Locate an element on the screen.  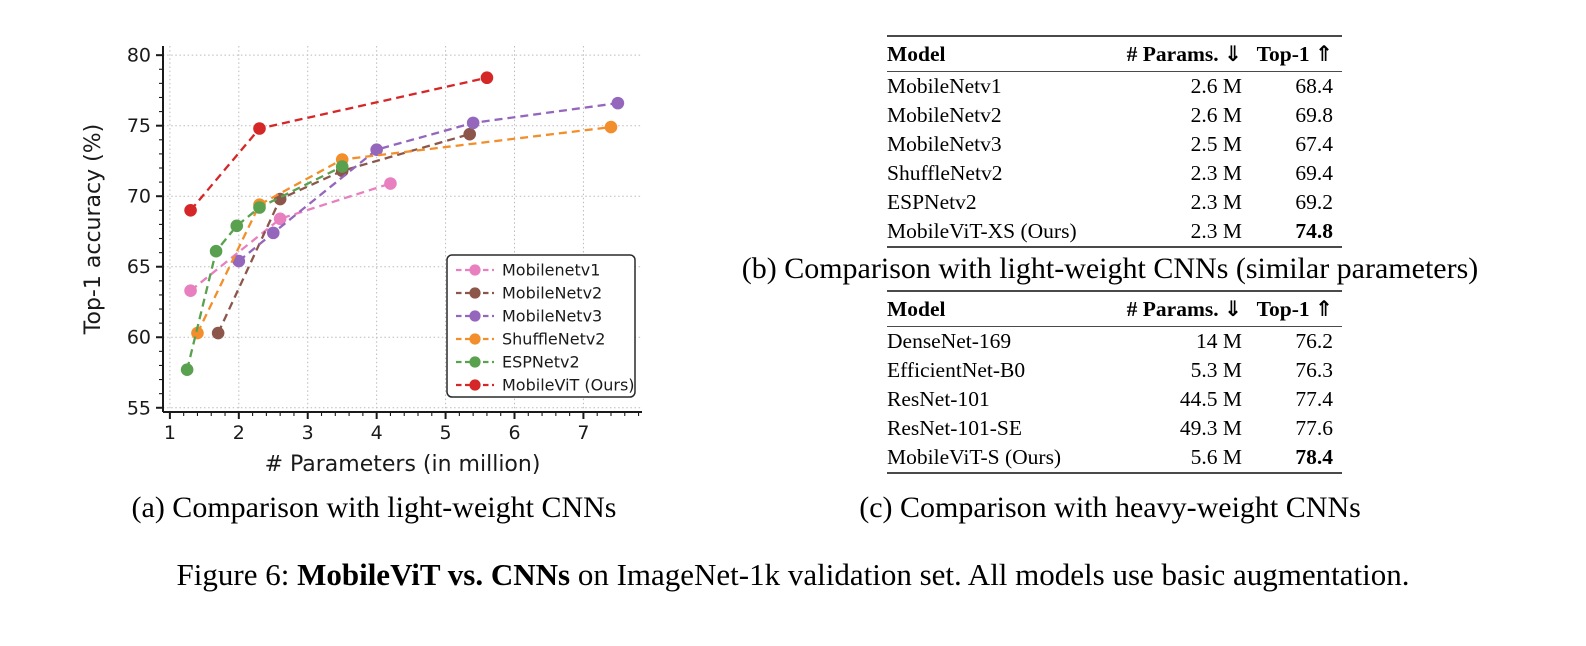
y-tick-label: 60 is located at coordinates (139, 338).